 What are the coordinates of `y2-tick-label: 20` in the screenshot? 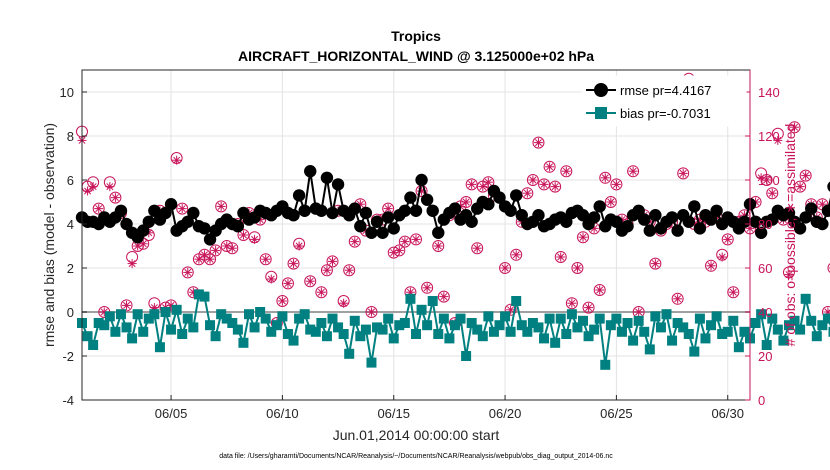 It's located at (765, 356).